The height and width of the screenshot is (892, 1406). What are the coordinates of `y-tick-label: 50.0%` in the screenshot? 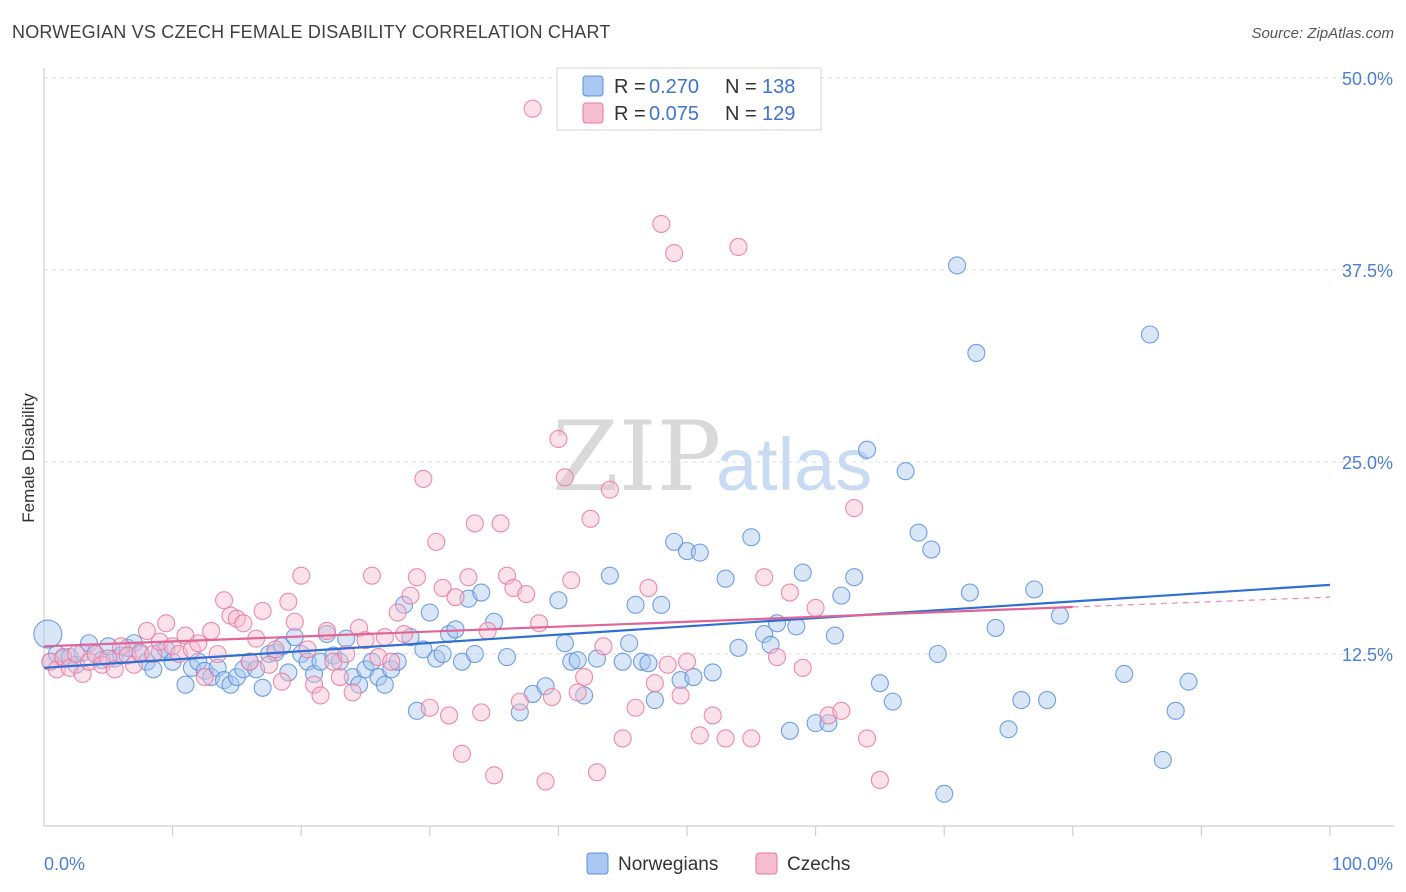 It's located at (1367, 79).